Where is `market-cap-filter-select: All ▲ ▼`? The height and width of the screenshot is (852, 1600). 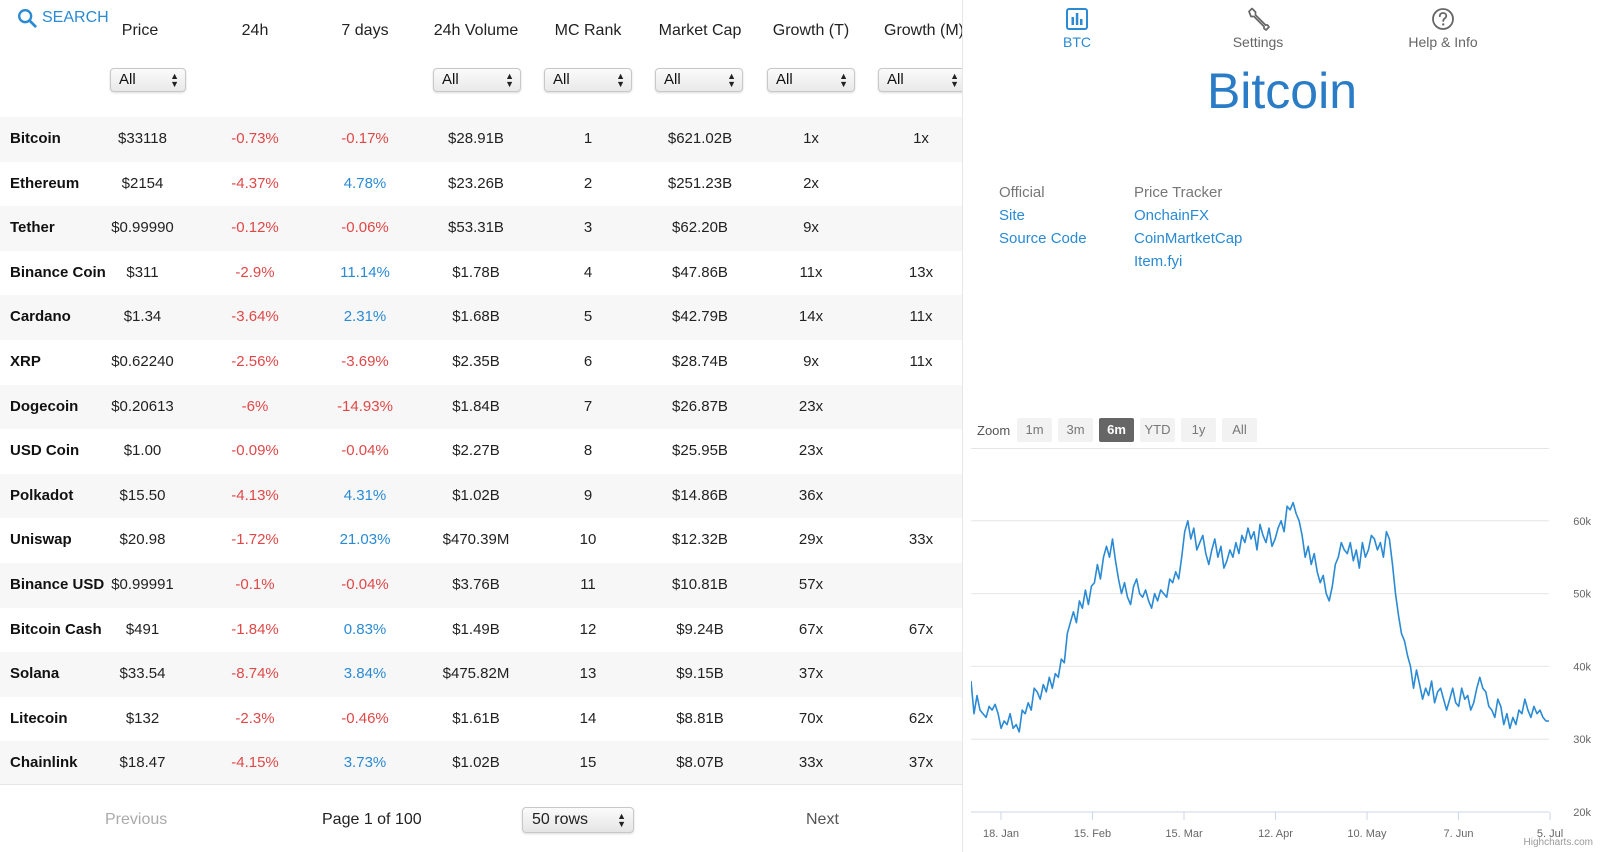 market-cap-filter-select: All ▲ ▼ is located at coordinates (699, 80).